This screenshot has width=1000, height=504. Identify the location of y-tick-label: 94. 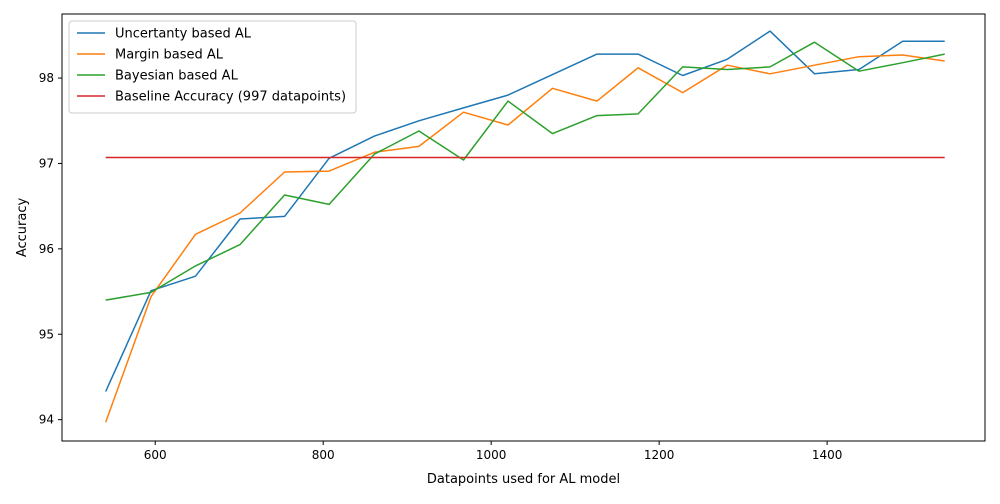
(46, 420).